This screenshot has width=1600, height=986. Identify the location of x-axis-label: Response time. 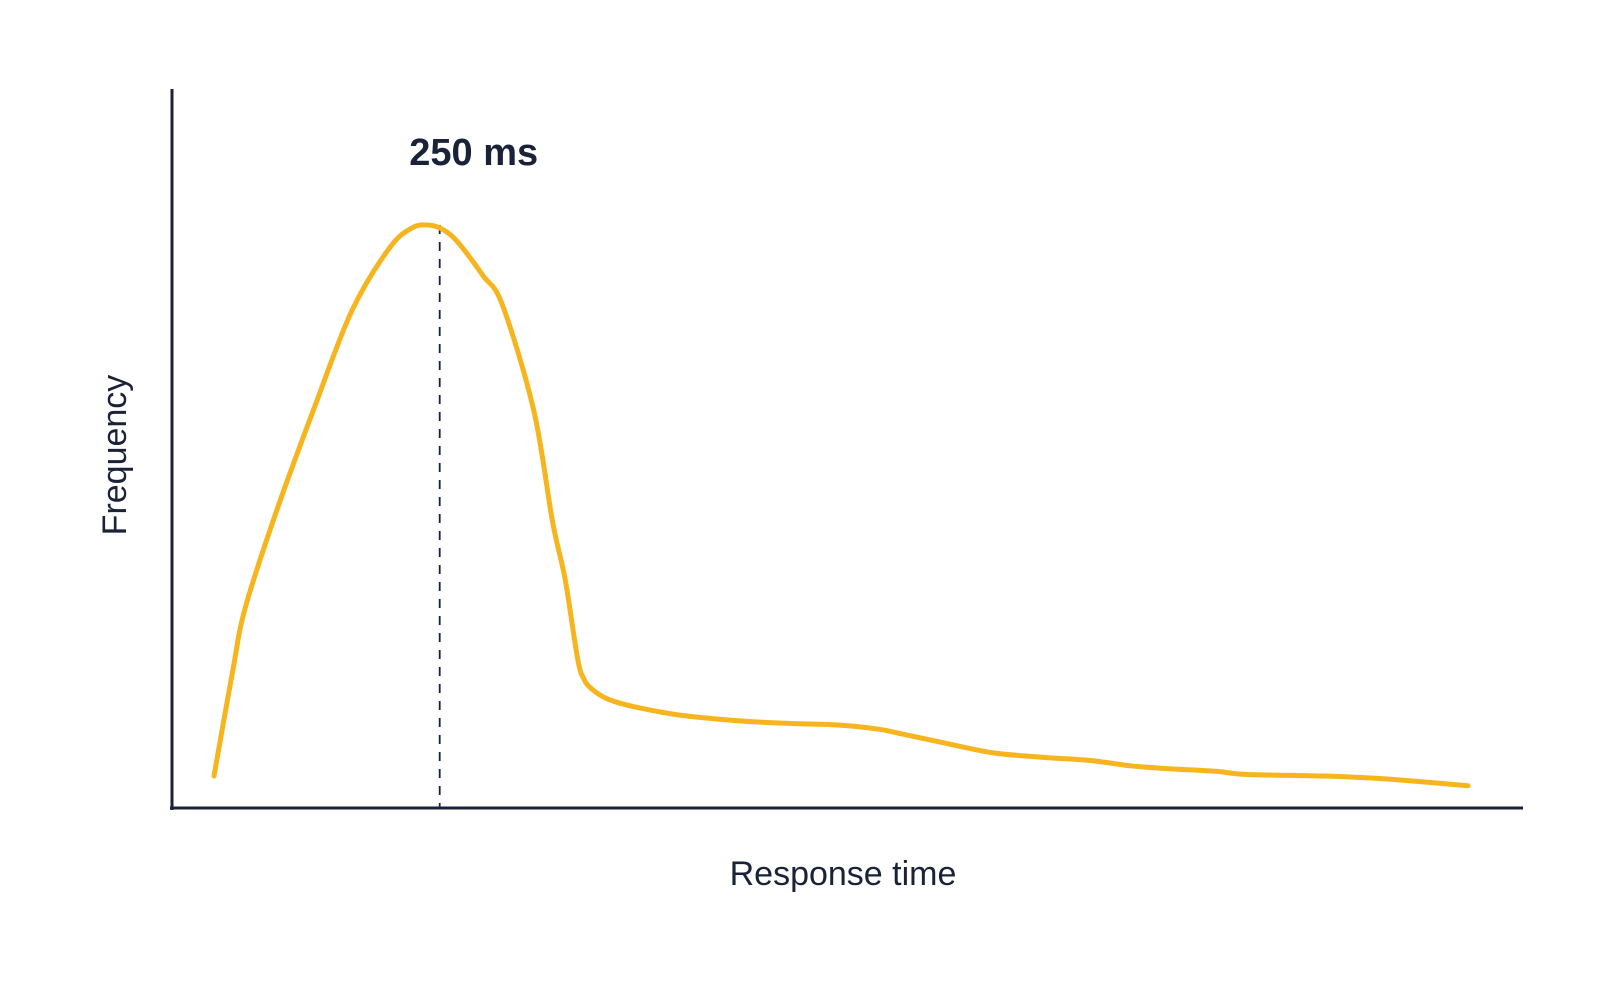
(843, 874).